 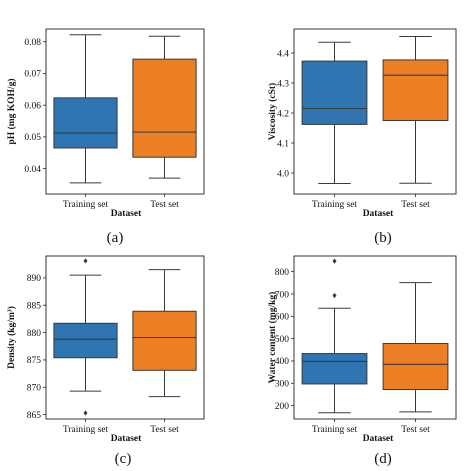 I want to click on y-tick-label: 0.08, so click(x=32, y=43).